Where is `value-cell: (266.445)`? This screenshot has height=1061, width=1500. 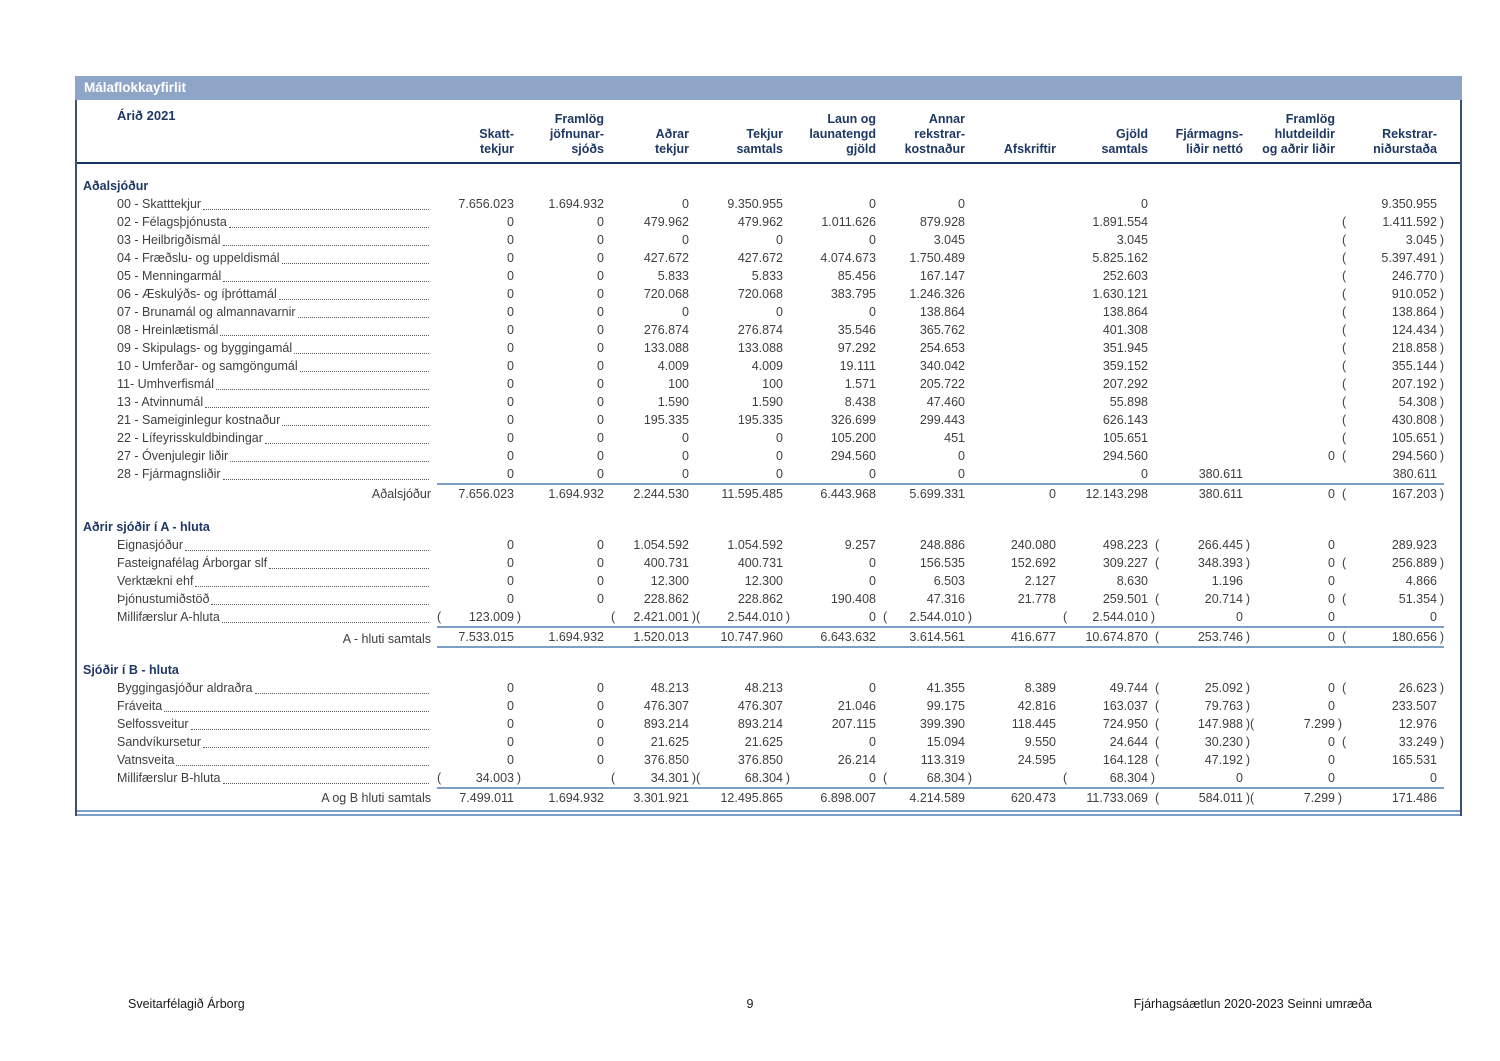 value-cell: (266.445) is located at coordinates (1202, 545).